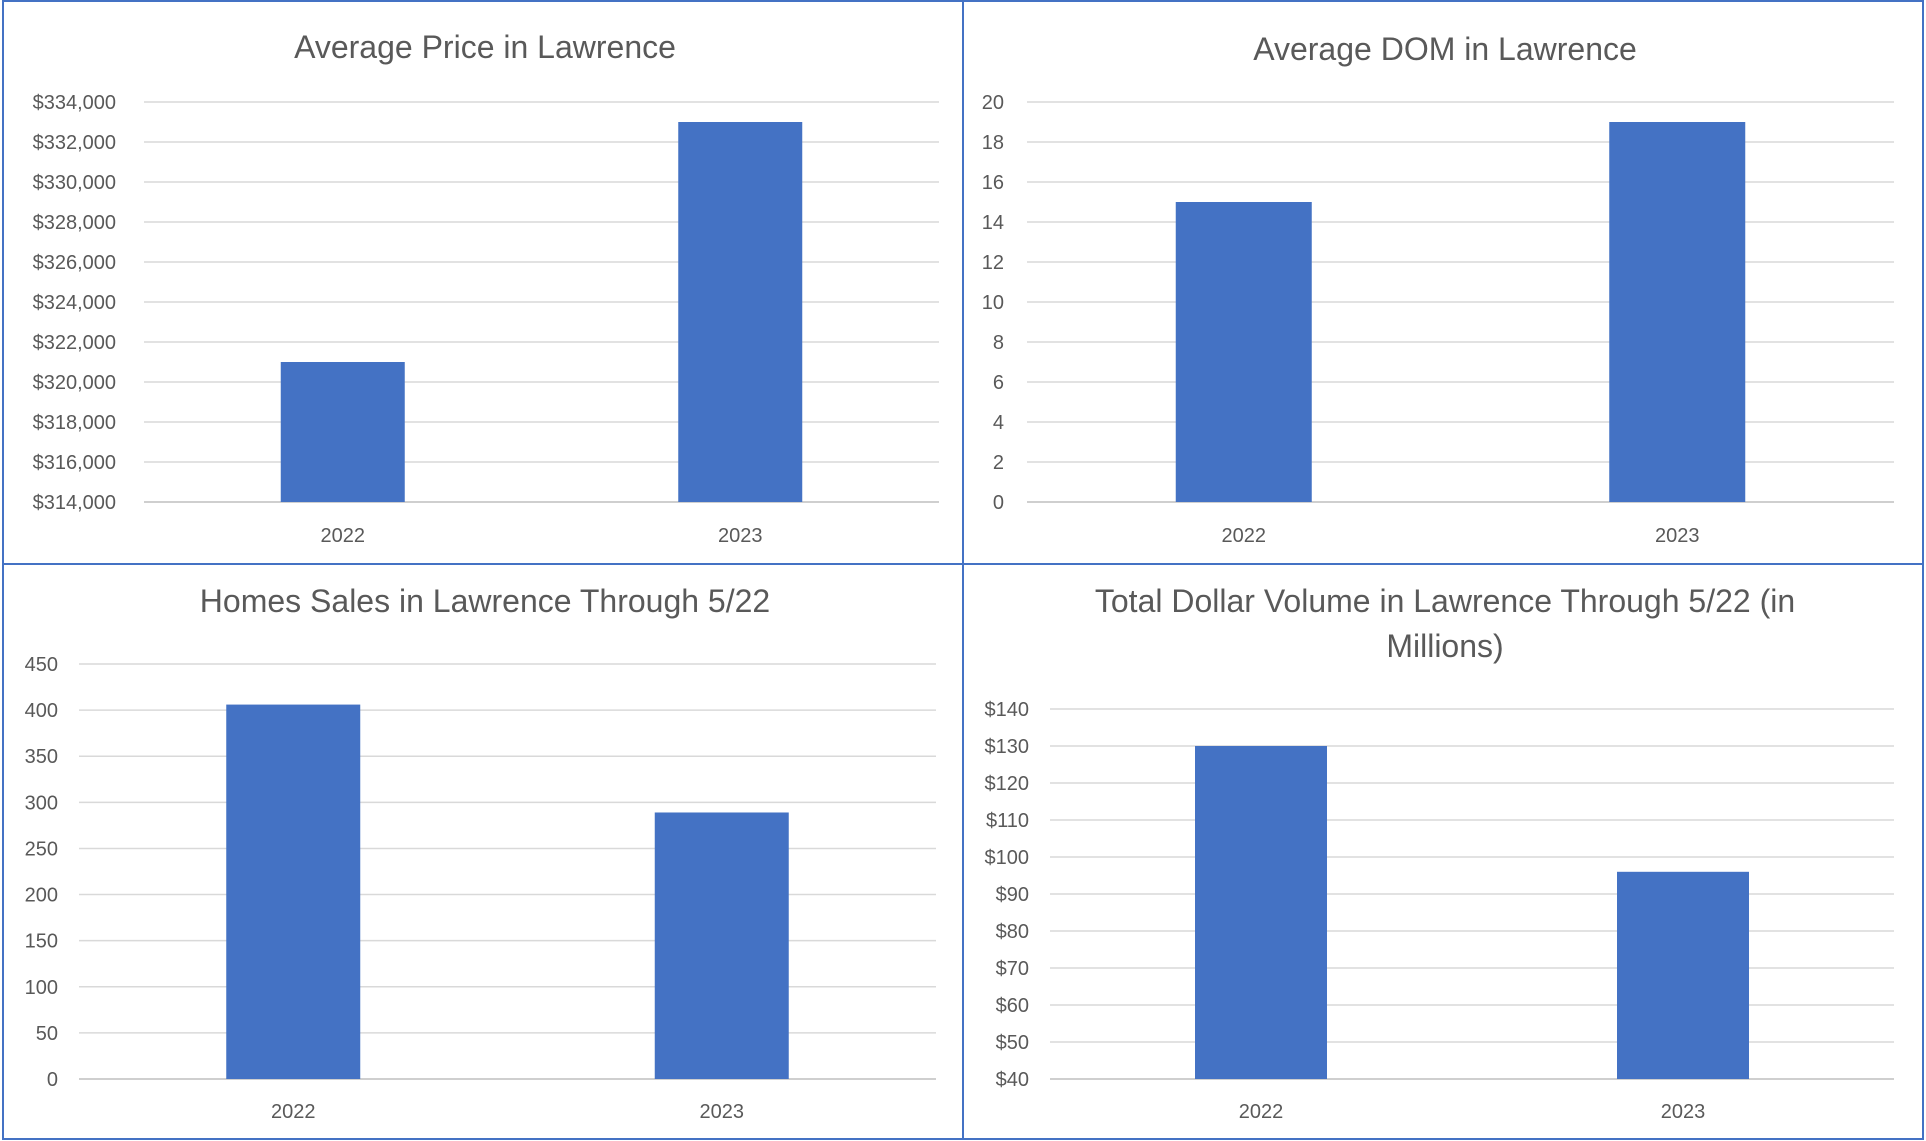 Image resolution: width=1926 pixels, height=1141 pixels. I want to click on y-tick-label: 150, so click(41, 942).